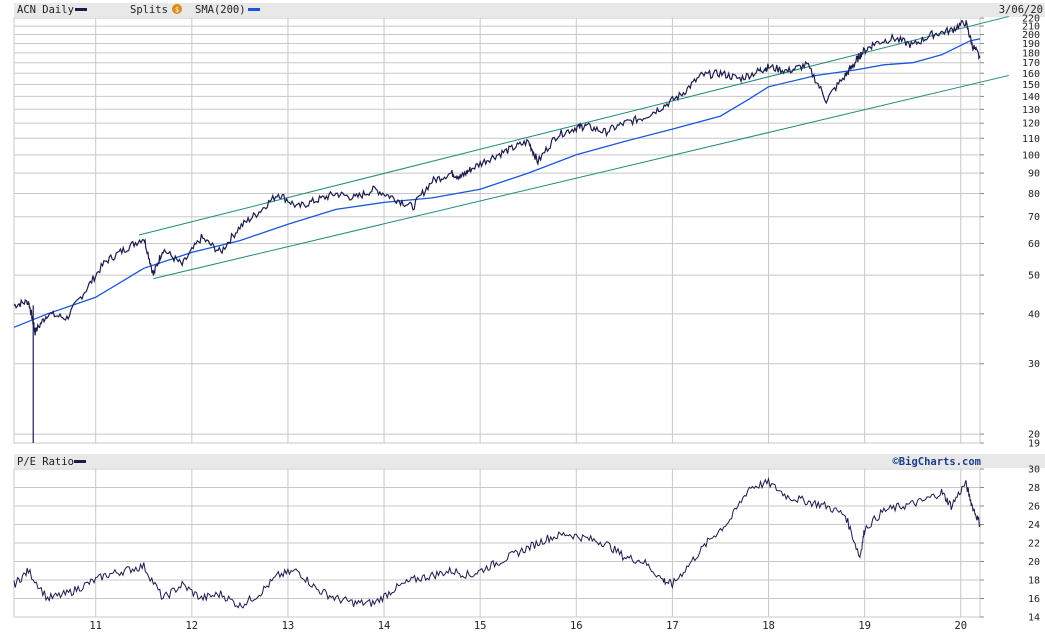  I want to click on price-y-tick-label: 30, so click(1034, 364).